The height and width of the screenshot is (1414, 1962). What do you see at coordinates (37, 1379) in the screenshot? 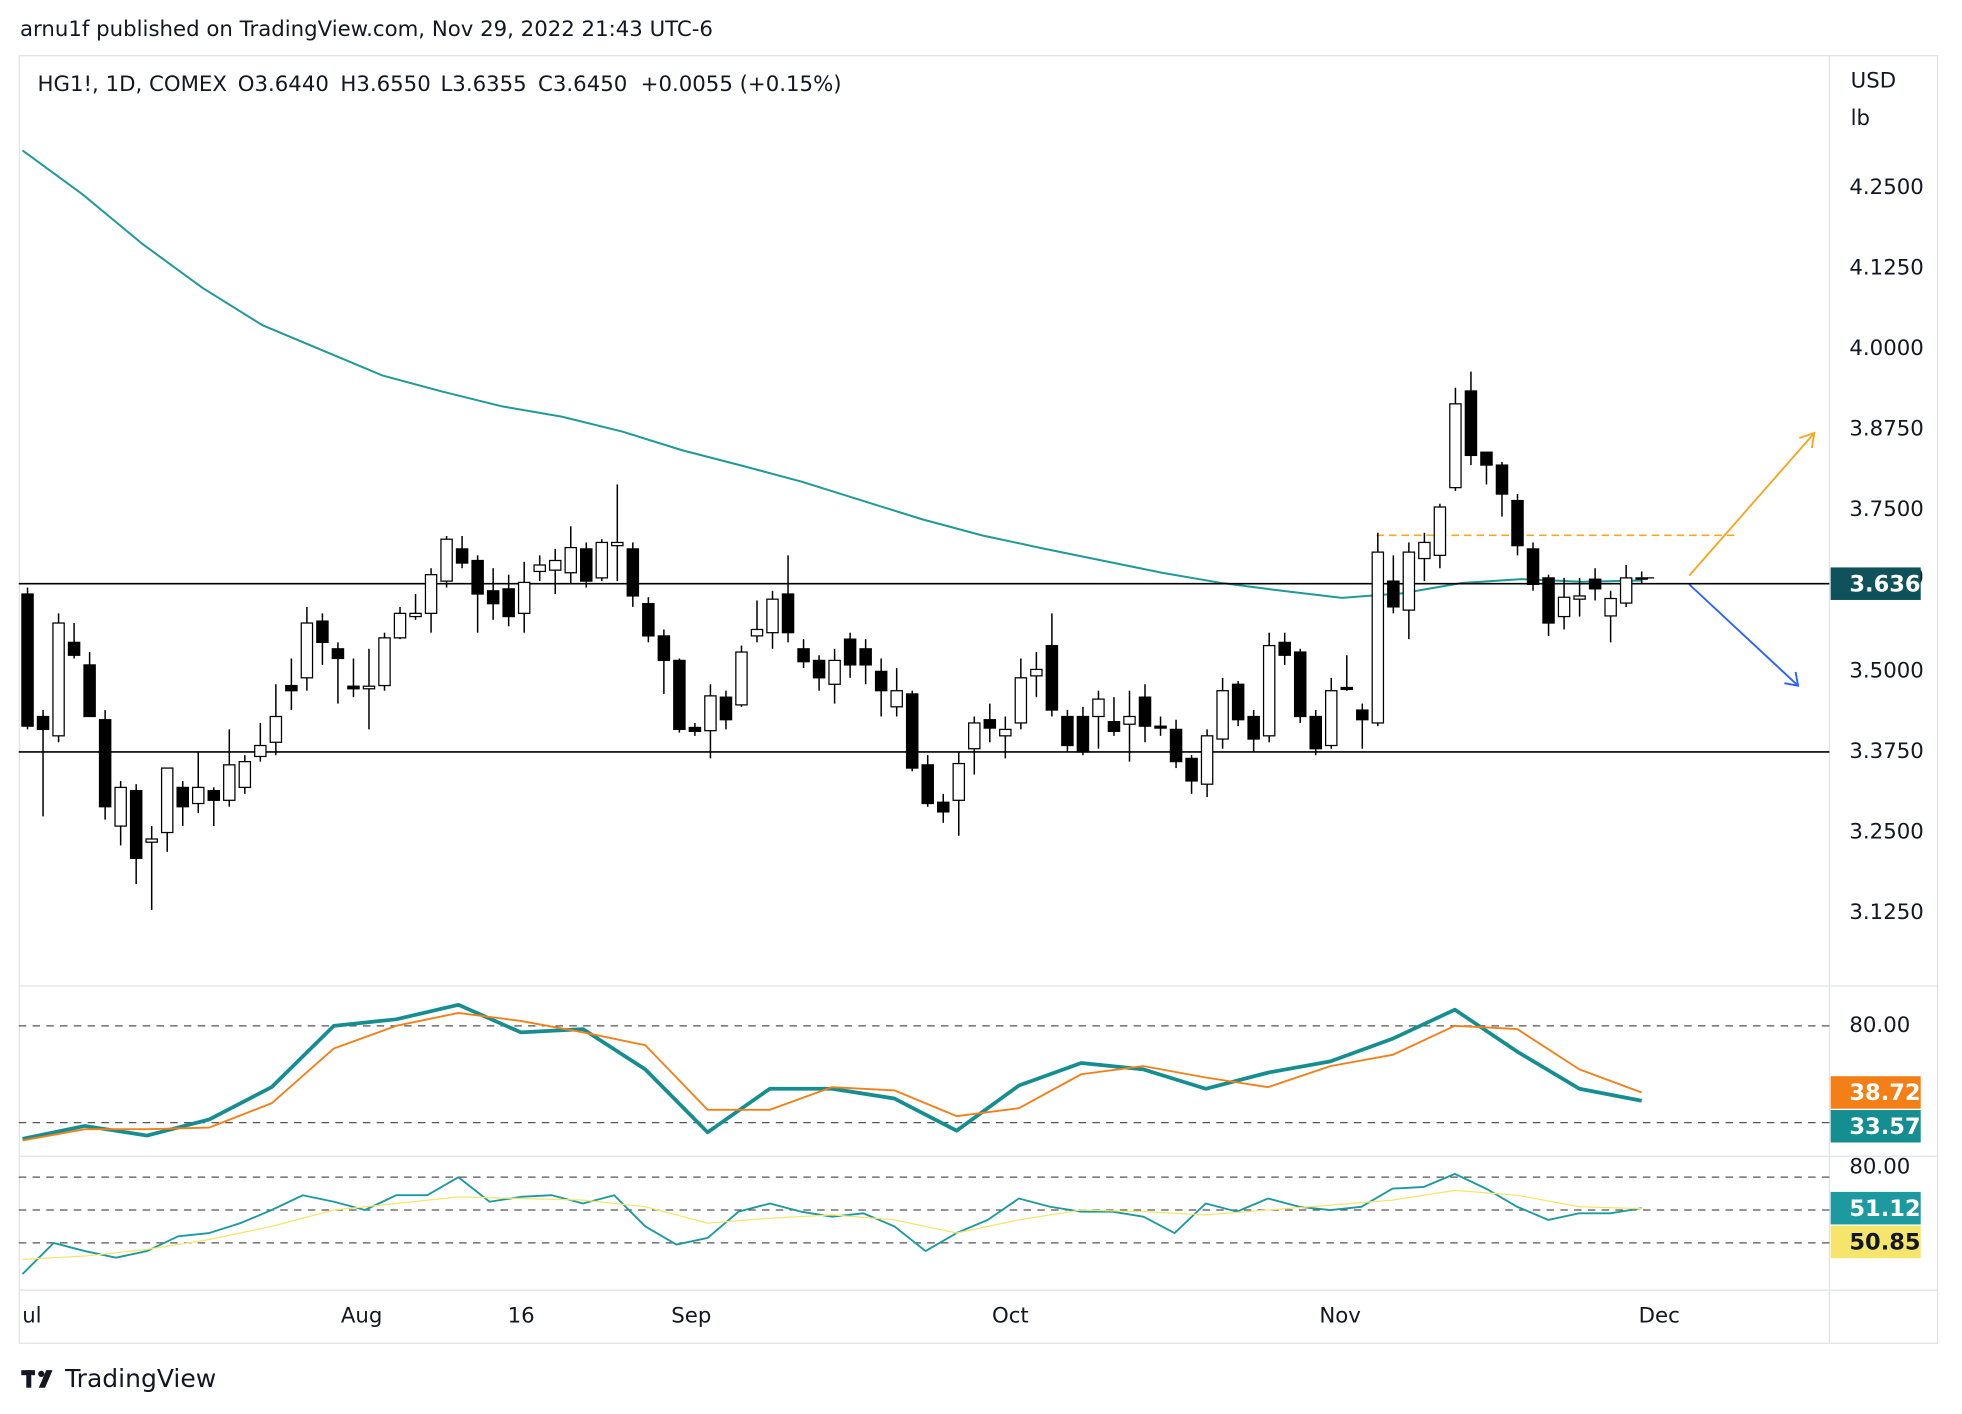
I see `brand-logo` at bounding box center [37, 1379].